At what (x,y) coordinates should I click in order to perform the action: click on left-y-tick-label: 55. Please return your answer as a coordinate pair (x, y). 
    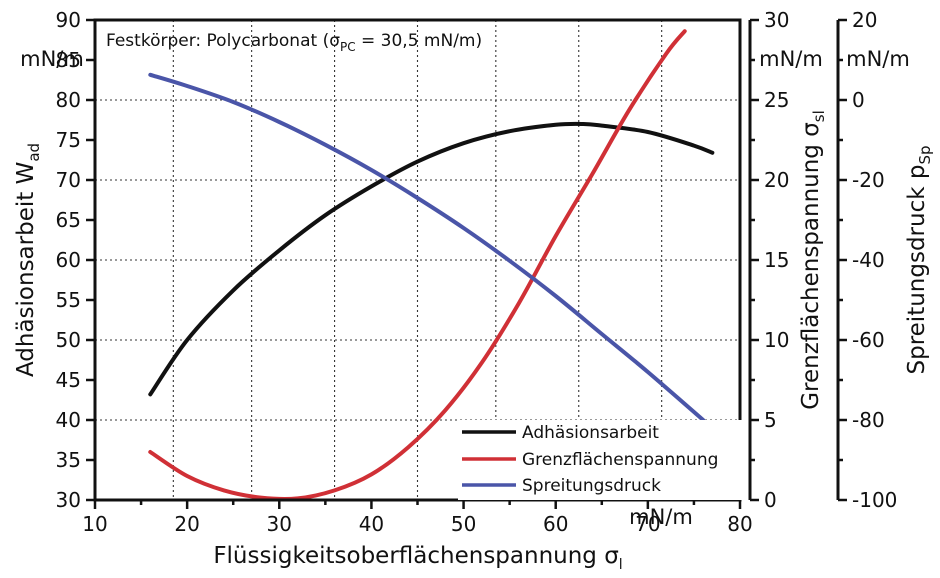
    Looking at the image, I should click on (68, 300).